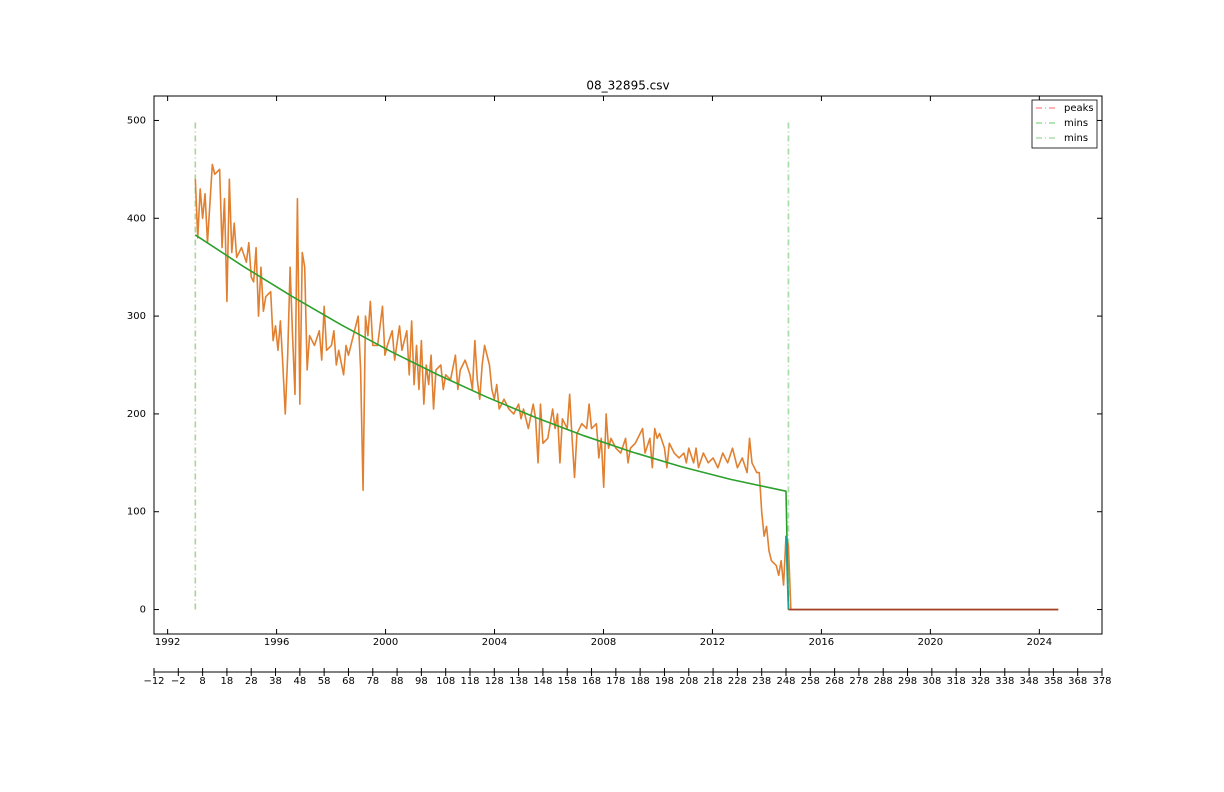 This screenshot has height=792, width=1224. I want to click on x-tick-label: 308, so click(931, 681).